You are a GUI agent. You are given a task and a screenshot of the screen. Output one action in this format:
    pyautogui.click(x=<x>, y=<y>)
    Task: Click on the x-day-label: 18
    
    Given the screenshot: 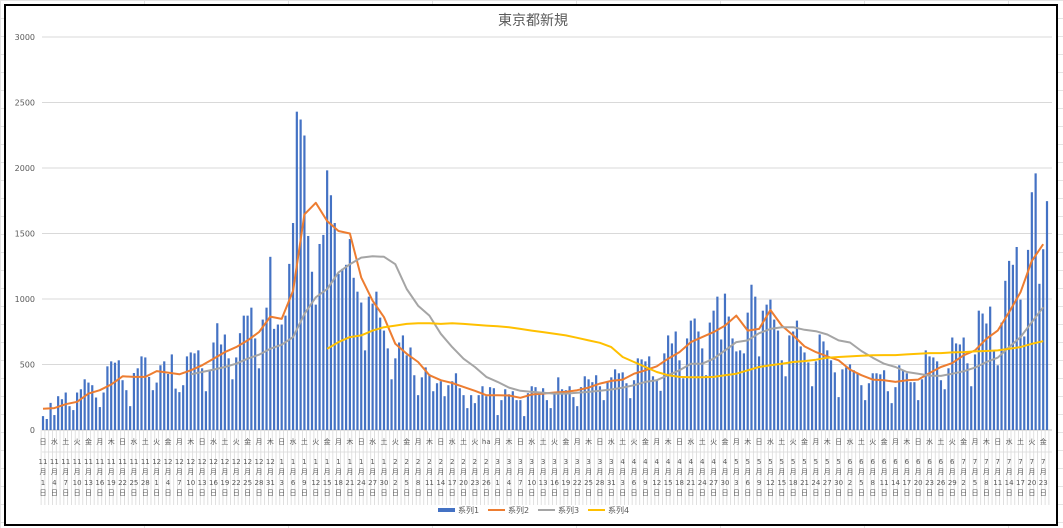 What is the action you would take?
    pyautogui.click(x=338, y=483)
    